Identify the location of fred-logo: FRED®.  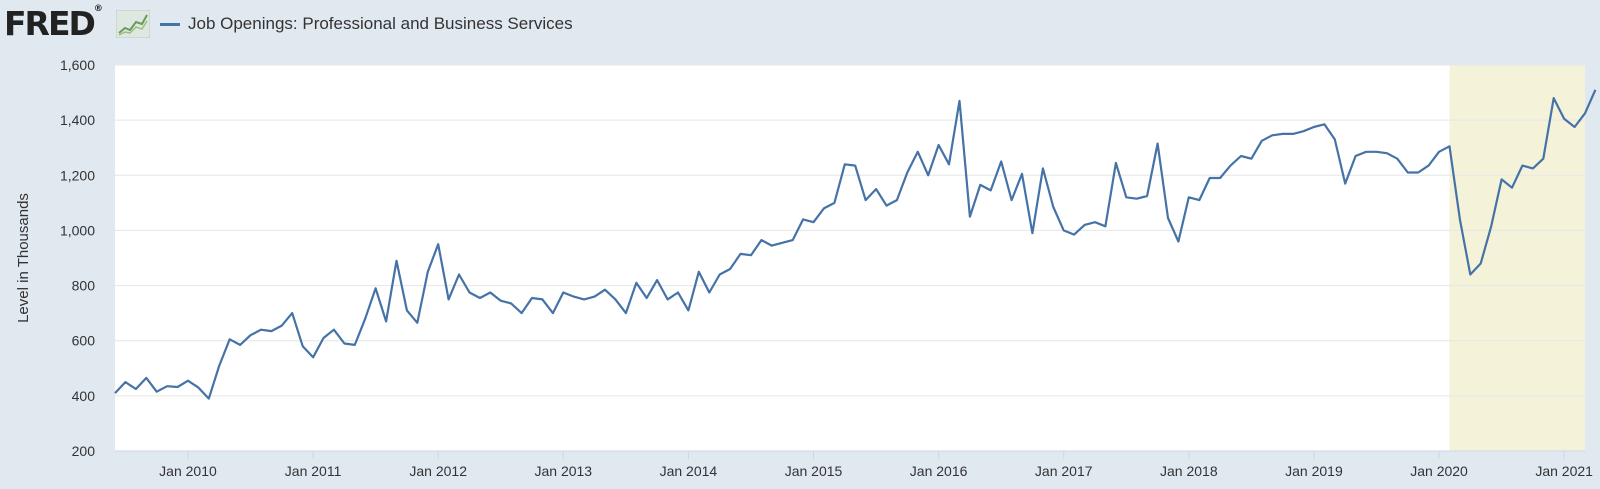
(53, 23).